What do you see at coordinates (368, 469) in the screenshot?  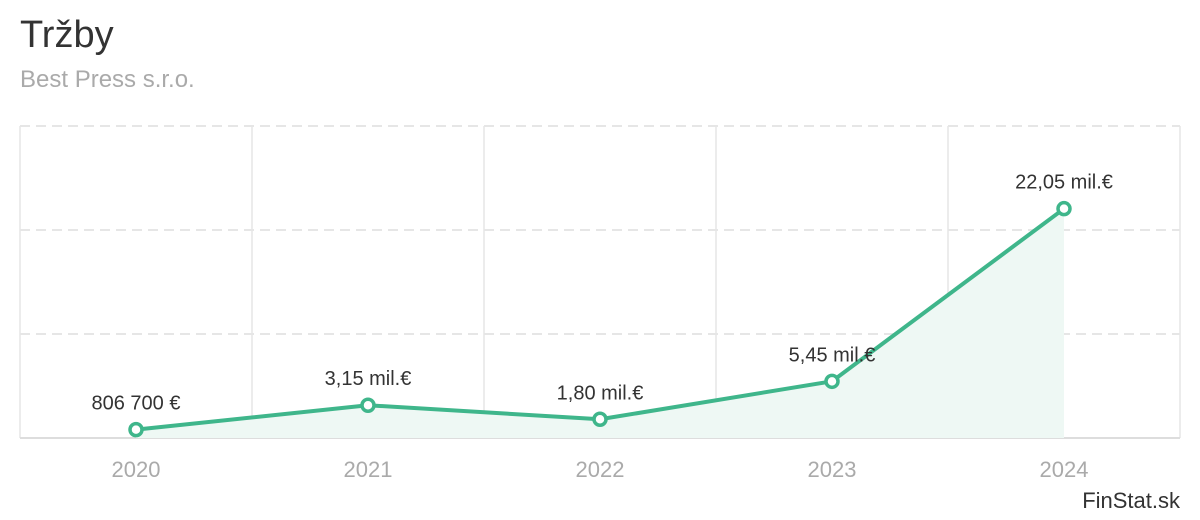 I see `x-tick-label: 2021` at bounding box center [368, 469].